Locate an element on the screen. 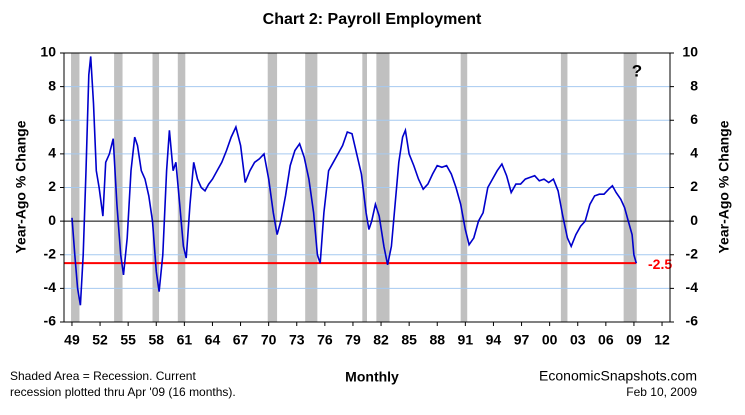 The image size is (745, 415). y-axis-label: Year-Ago % Change is located at coordinates (21, 186).